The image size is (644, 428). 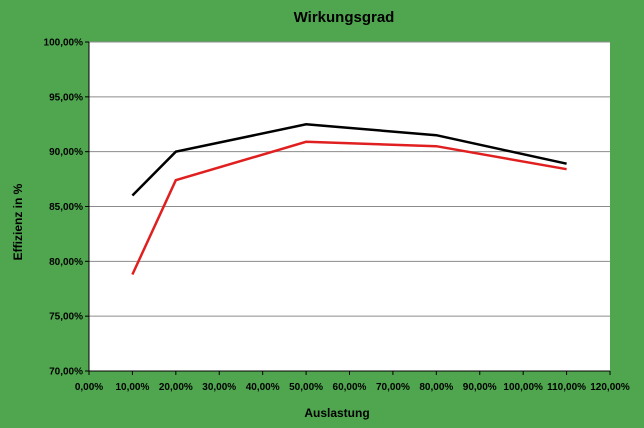 What do you see at coordinates (393, 387) in the screenshot?
I see `x-tick-label: 70,00%` at bounding box center [393, 387].